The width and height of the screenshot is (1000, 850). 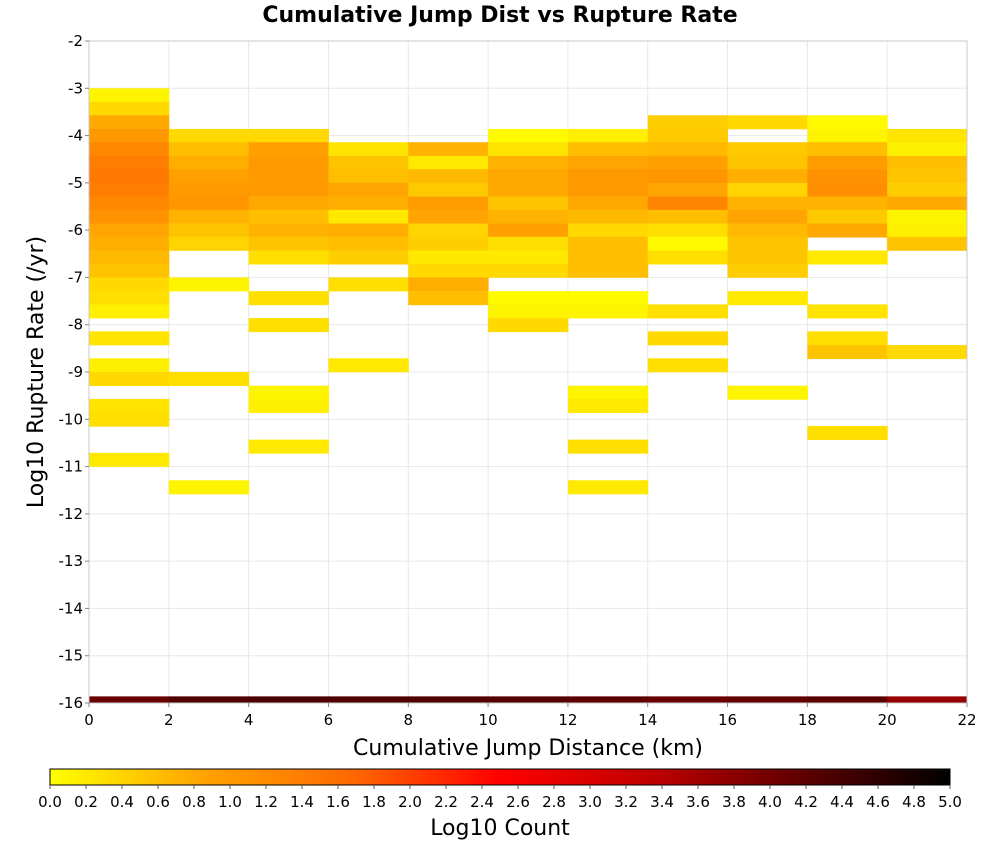 I want to click on x-tick-label: 2, so click(x=169, y=720).